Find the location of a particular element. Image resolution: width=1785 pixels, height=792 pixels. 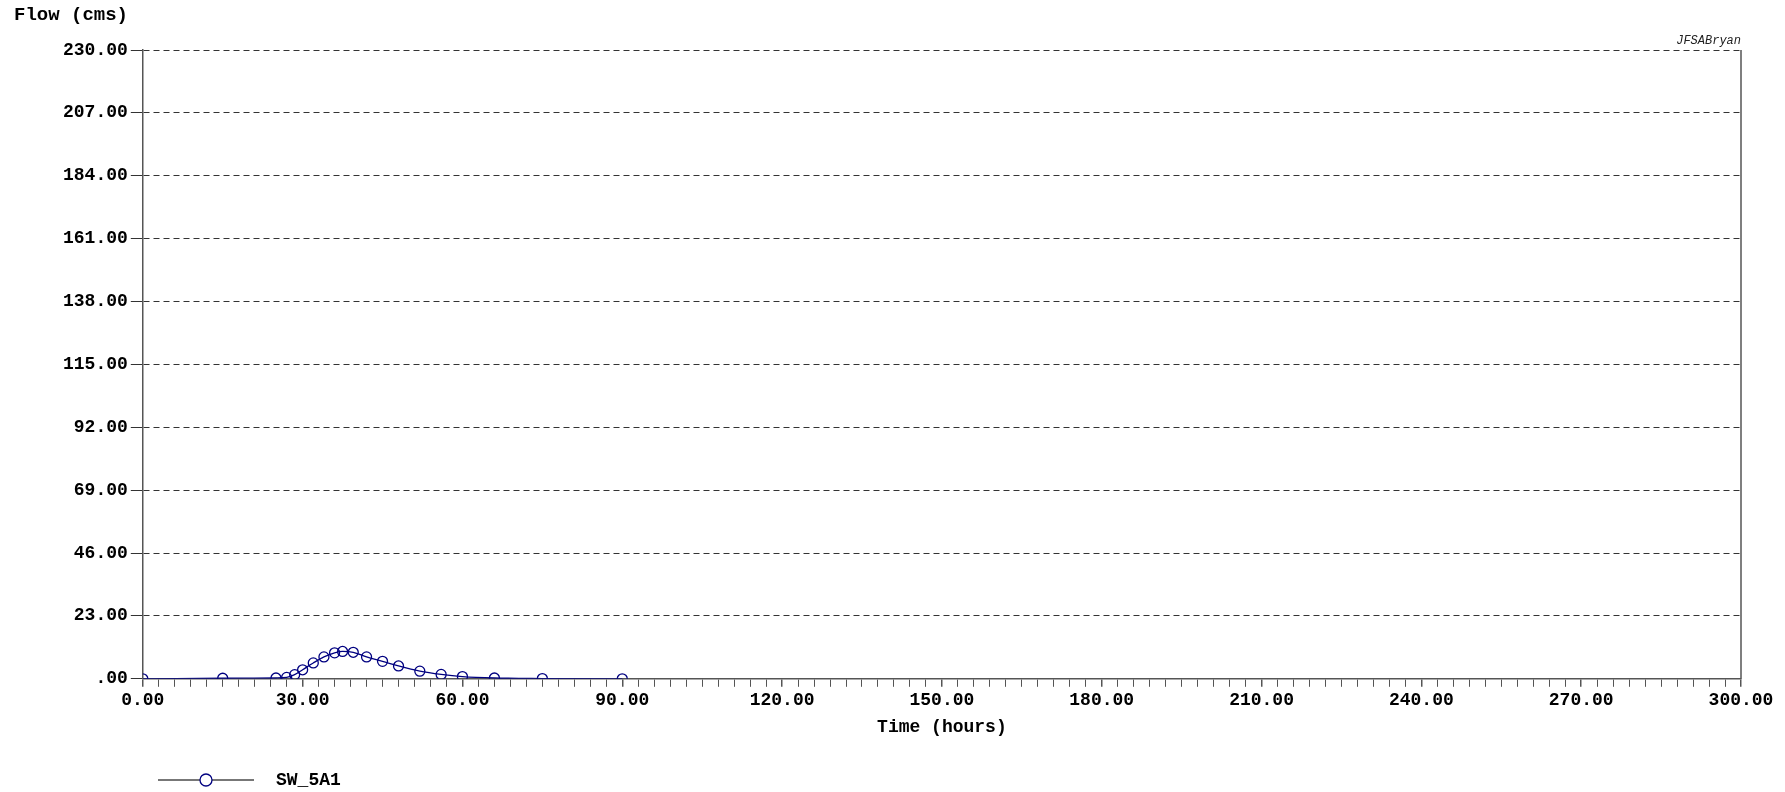

y-tick-label: 230.00 is located at coordinates (95, 49).